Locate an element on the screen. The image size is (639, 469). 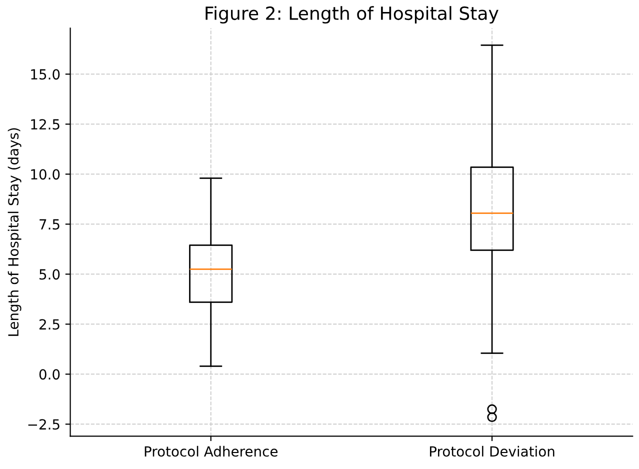
y-axis-title: Length of Hospital Stay (days) is located at coordinates (15, 232).